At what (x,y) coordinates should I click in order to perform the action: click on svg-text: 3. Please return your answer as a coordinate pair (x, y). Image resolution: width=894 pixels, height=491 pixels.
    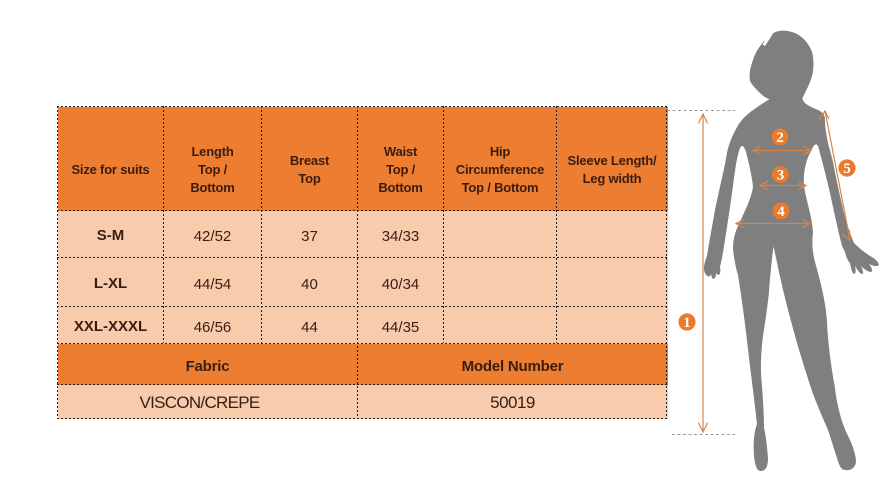
    Looking at the image, I should click on (781, 176).